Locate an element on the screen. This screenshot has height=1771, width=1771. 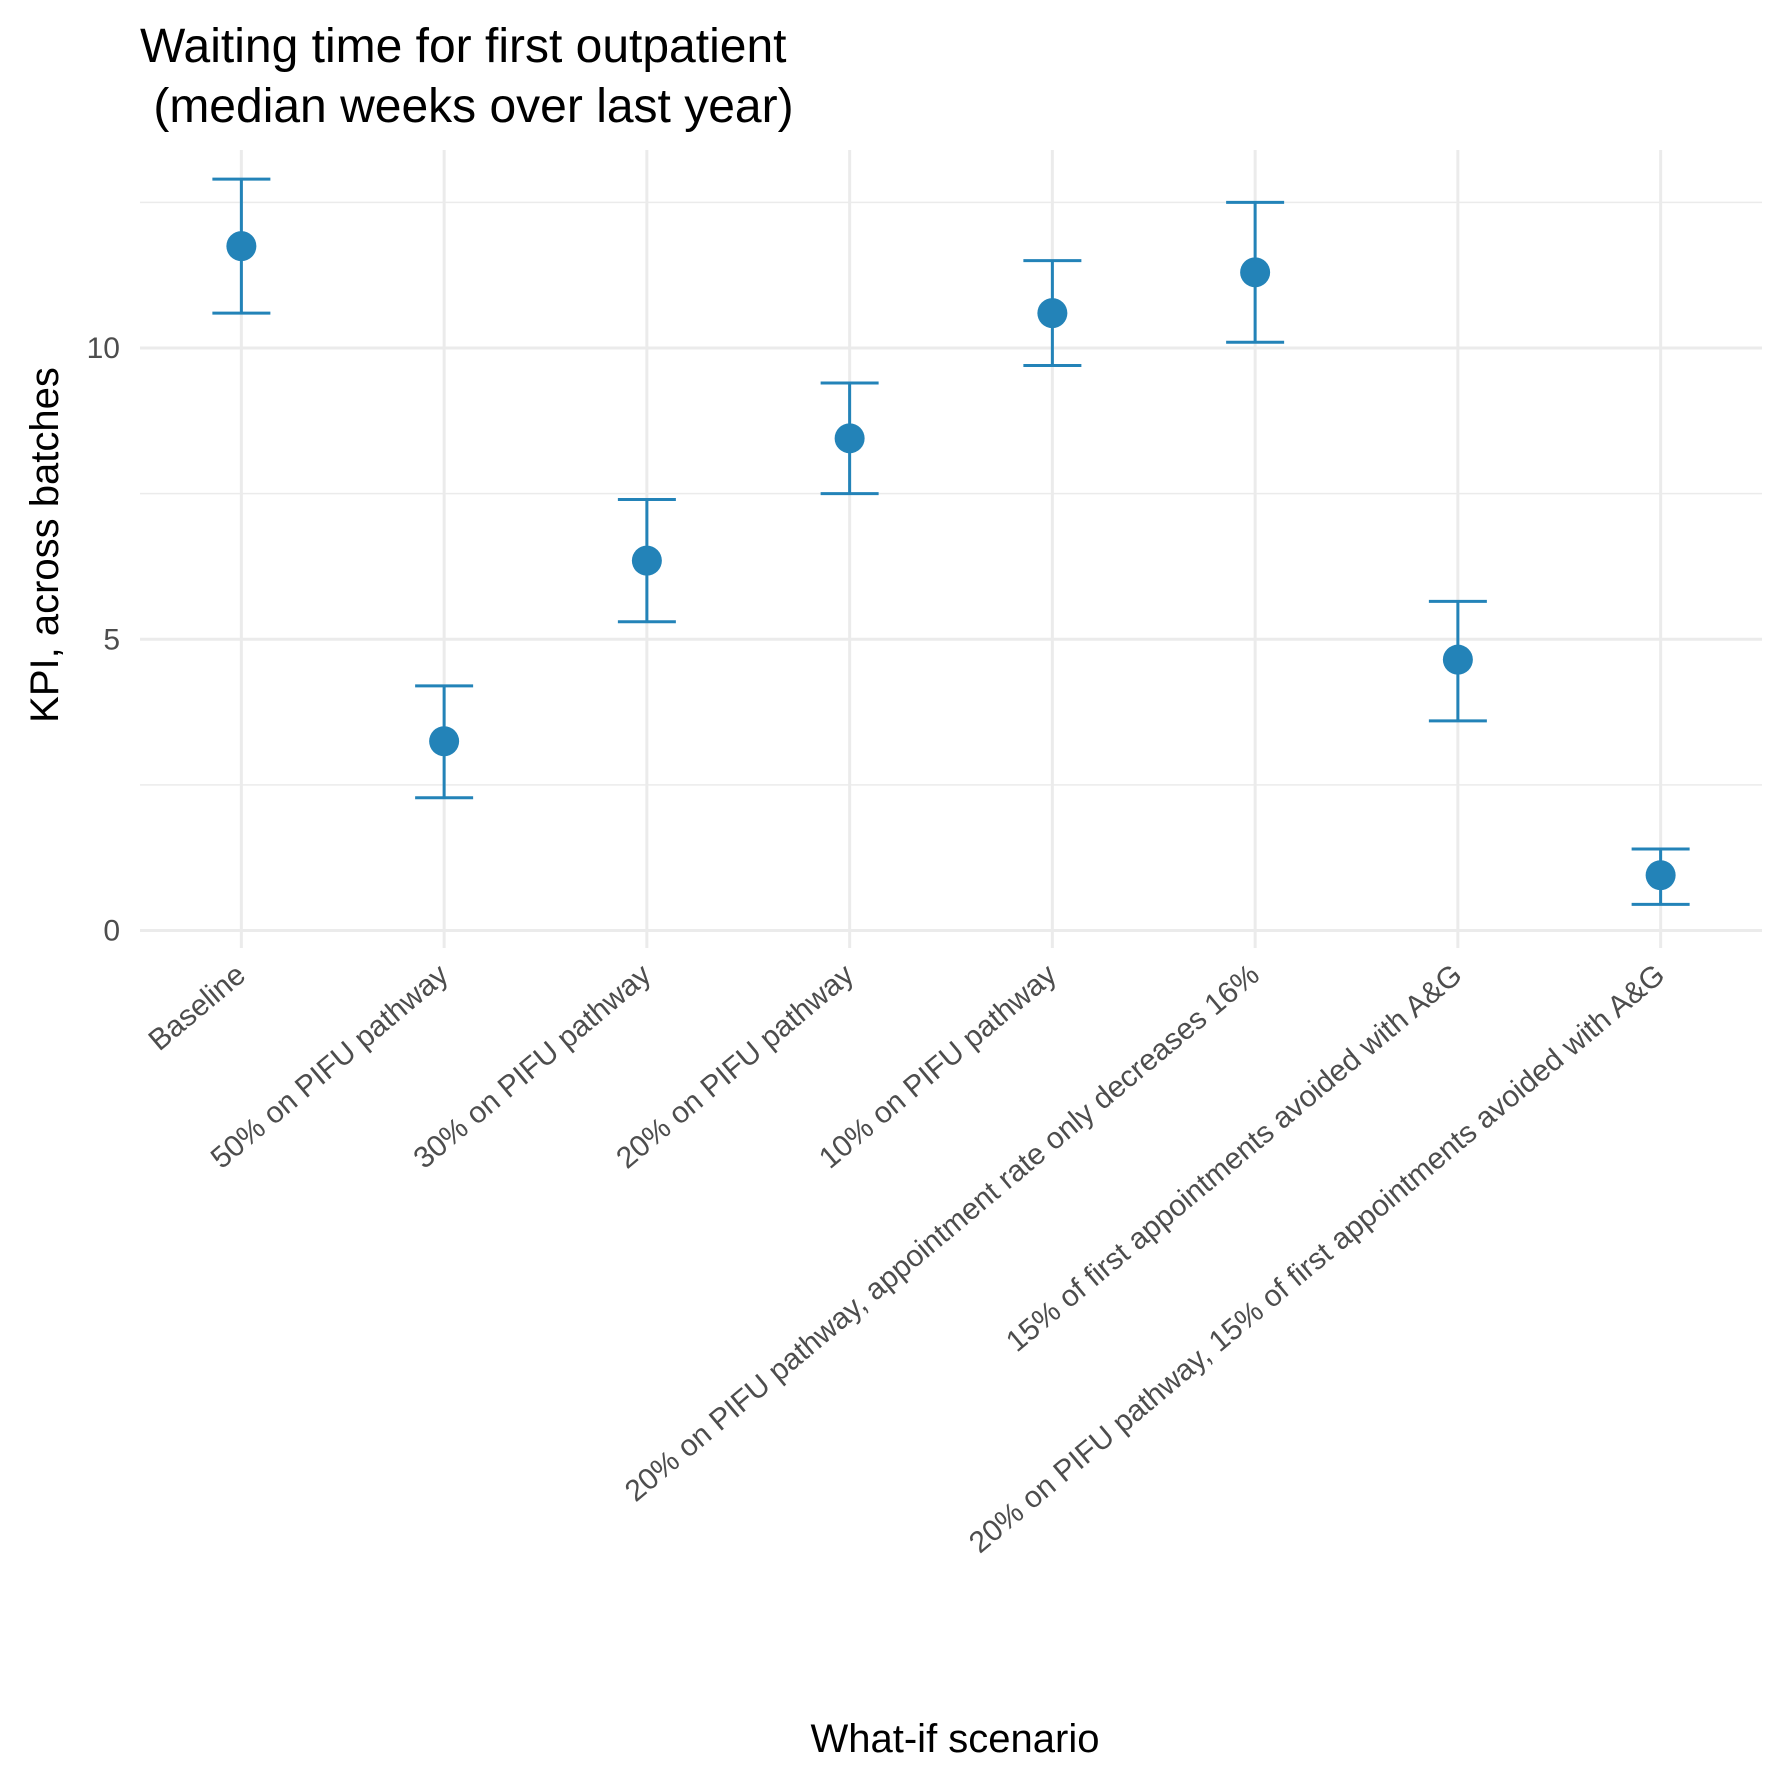
chart-title-line-1: Waiting time for first outpatient is located at coordinates (463, 46).